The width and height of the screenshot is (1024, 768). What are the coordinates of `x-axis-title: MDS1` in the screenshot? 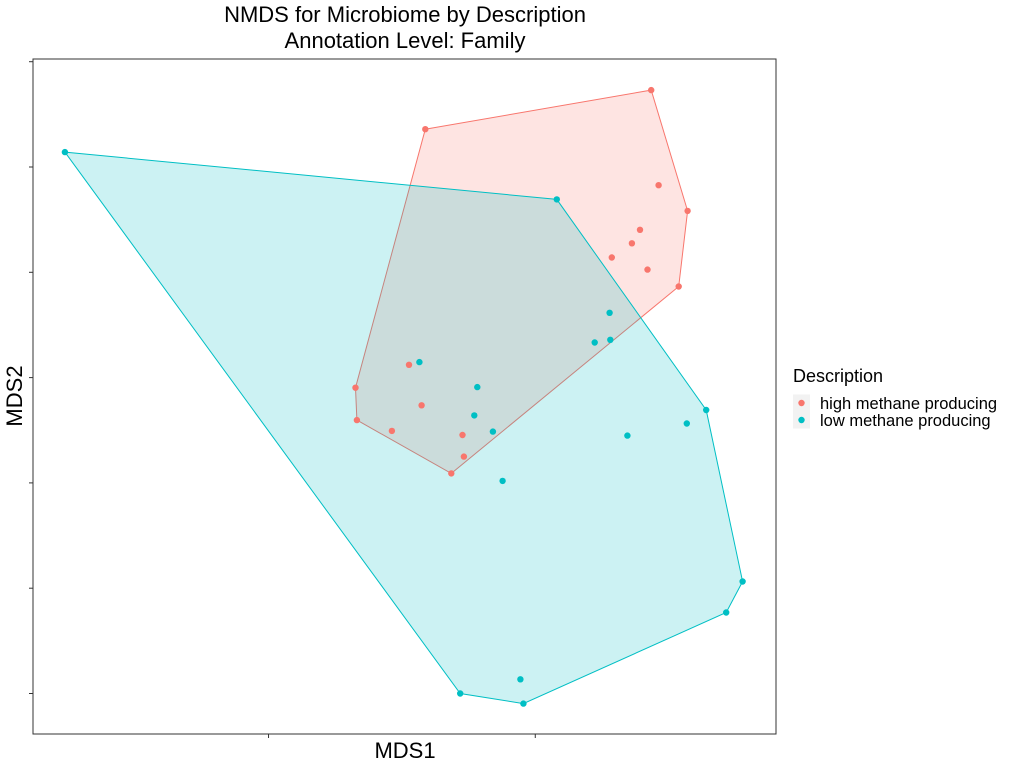 It's located at (404, 750).